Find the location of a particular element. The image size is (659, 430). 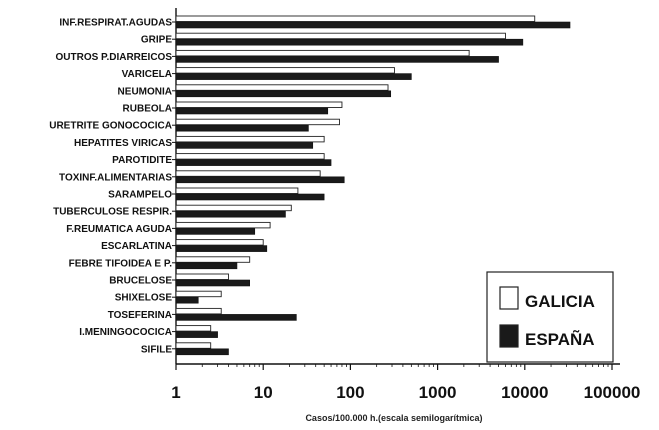

category-label: TOSEFERINA is located at coordinates (140, 315).